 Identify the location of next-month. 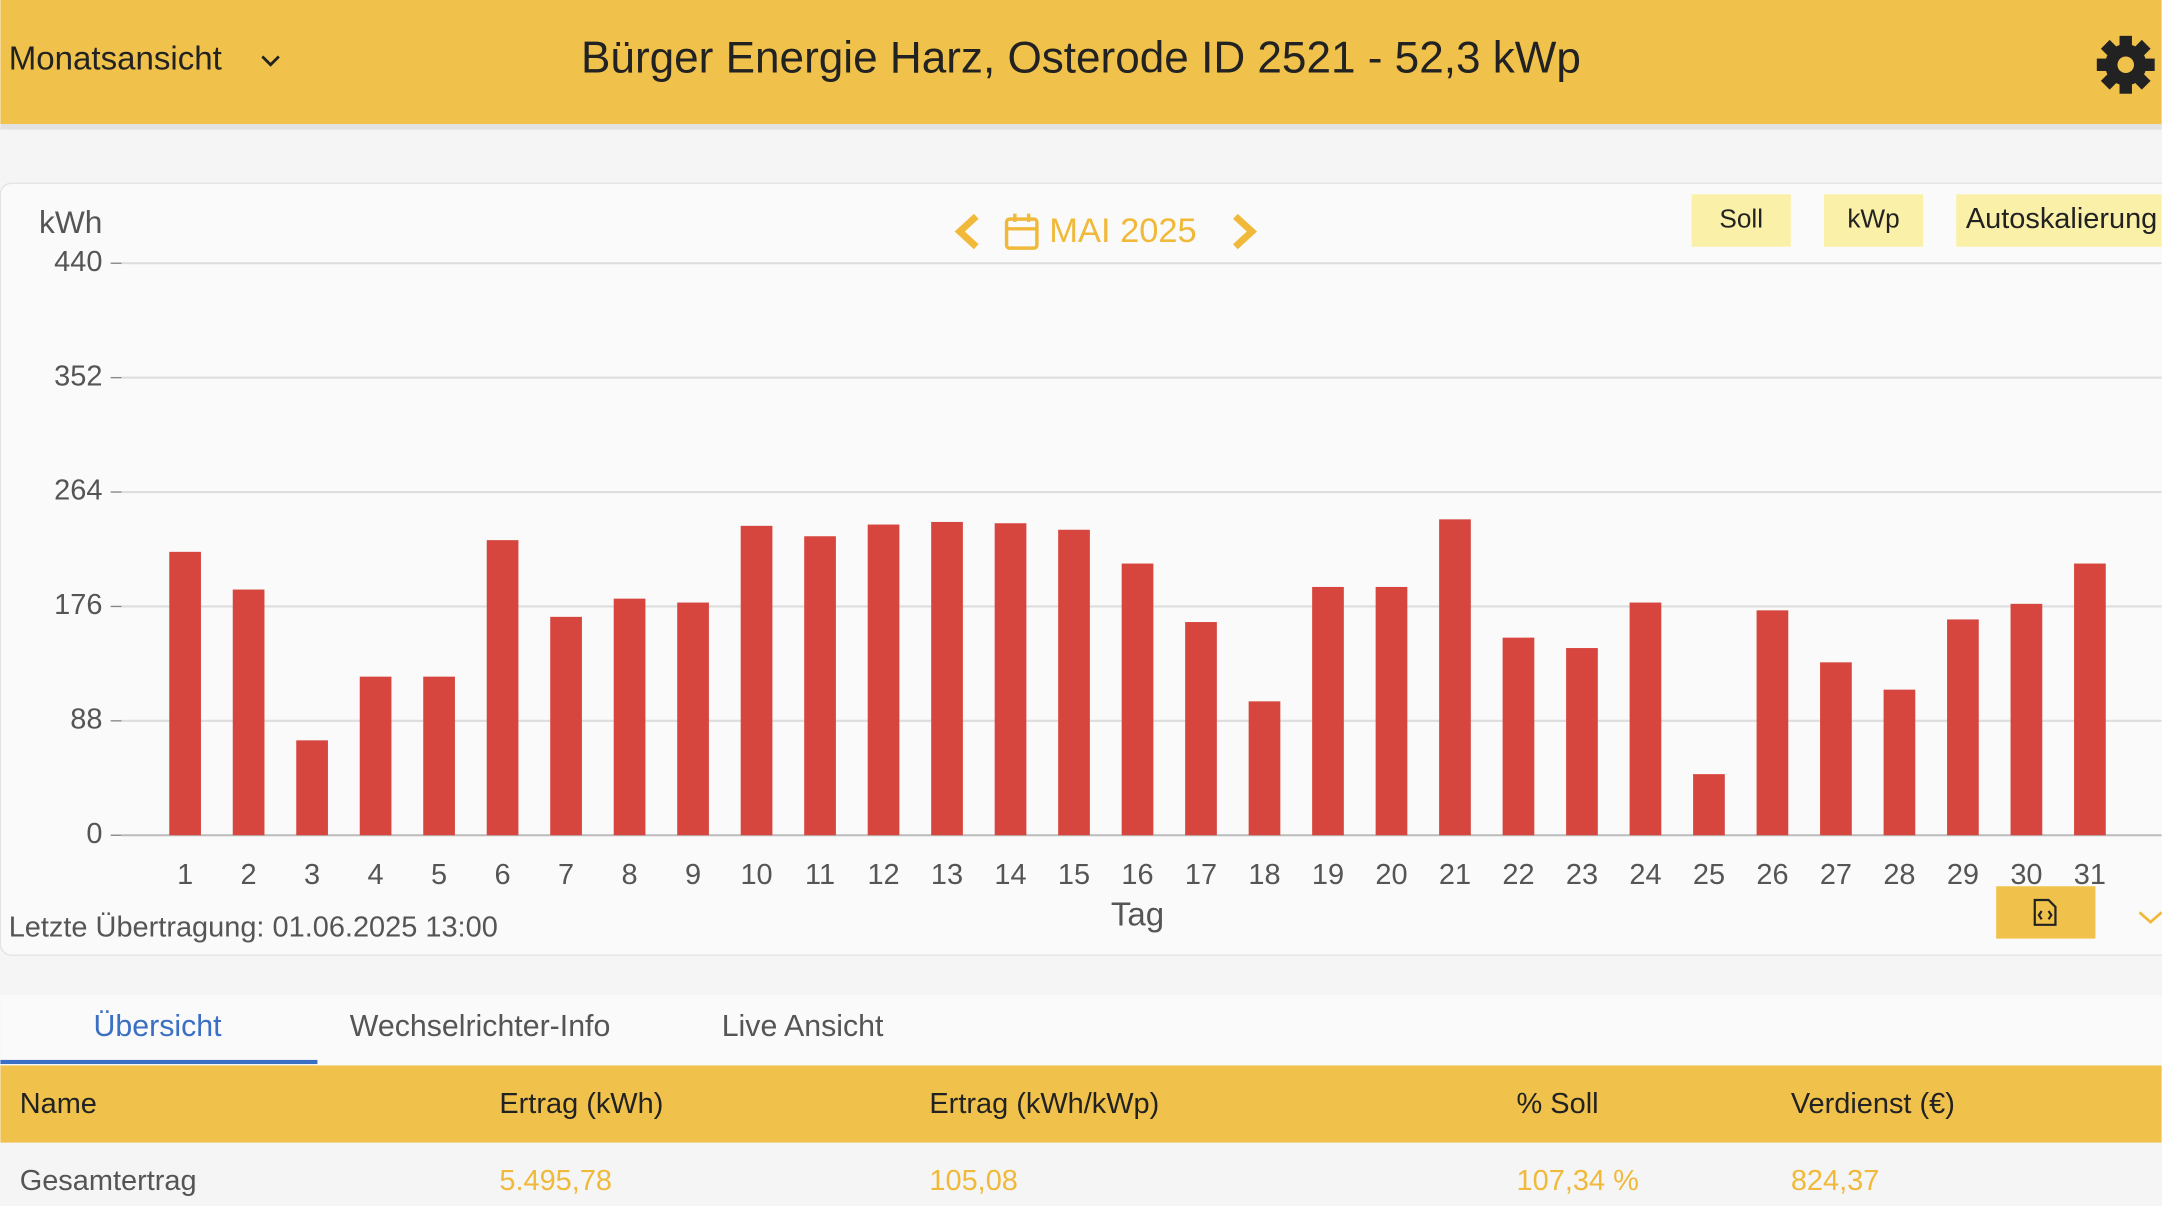
(1245, 231).